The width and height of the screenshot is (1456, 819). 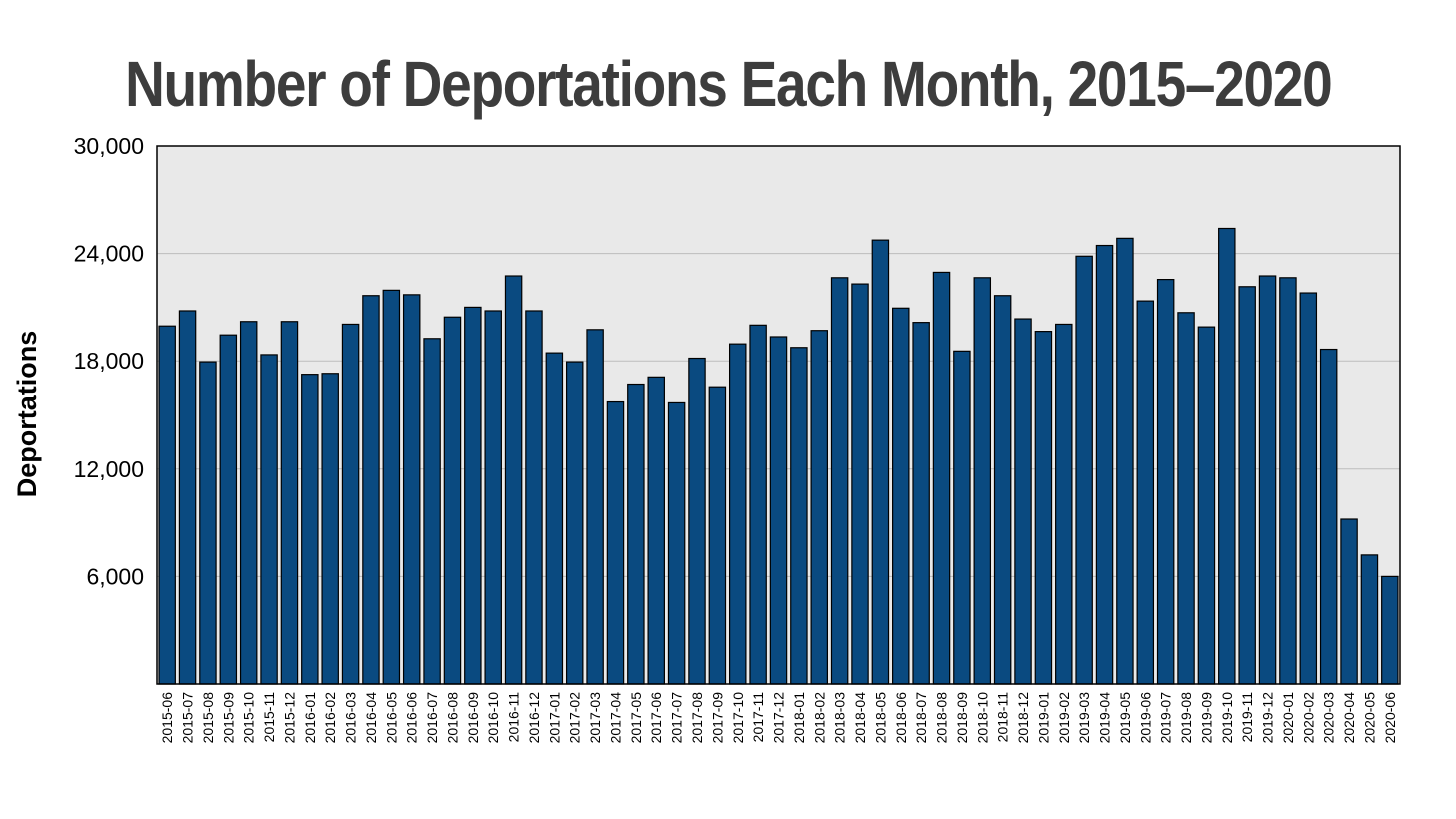 I want to click on x-tick-label: 2018-05, so click(x=880, y=718).